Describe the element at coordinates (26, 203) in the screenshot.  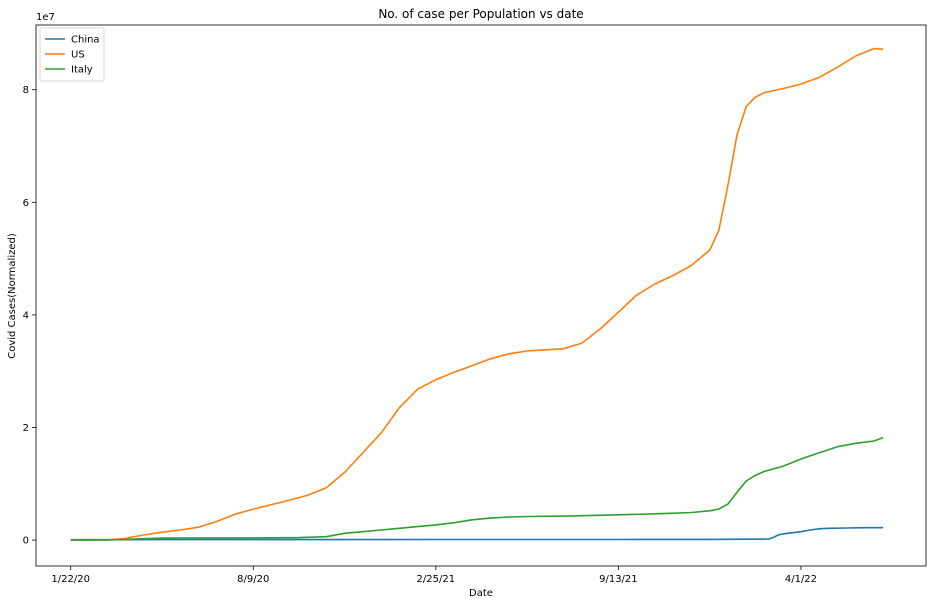
I see `y-tick-label: 6` at that location.